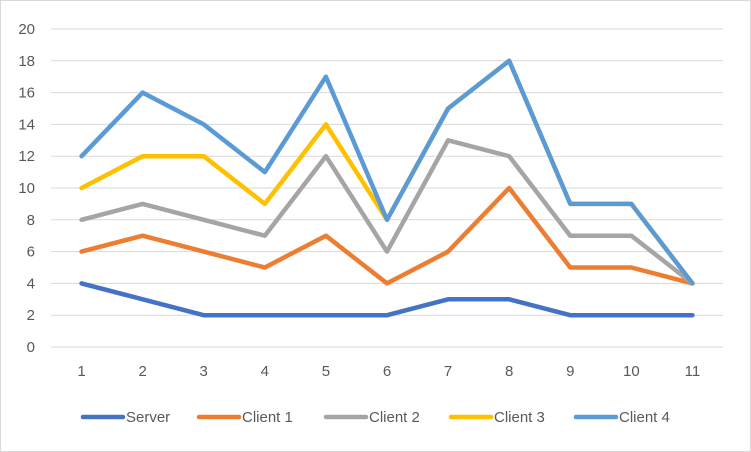  Describe the element at coordinates (509, 371) in the screenshot. I see `x-tick-label: 8` at that location.